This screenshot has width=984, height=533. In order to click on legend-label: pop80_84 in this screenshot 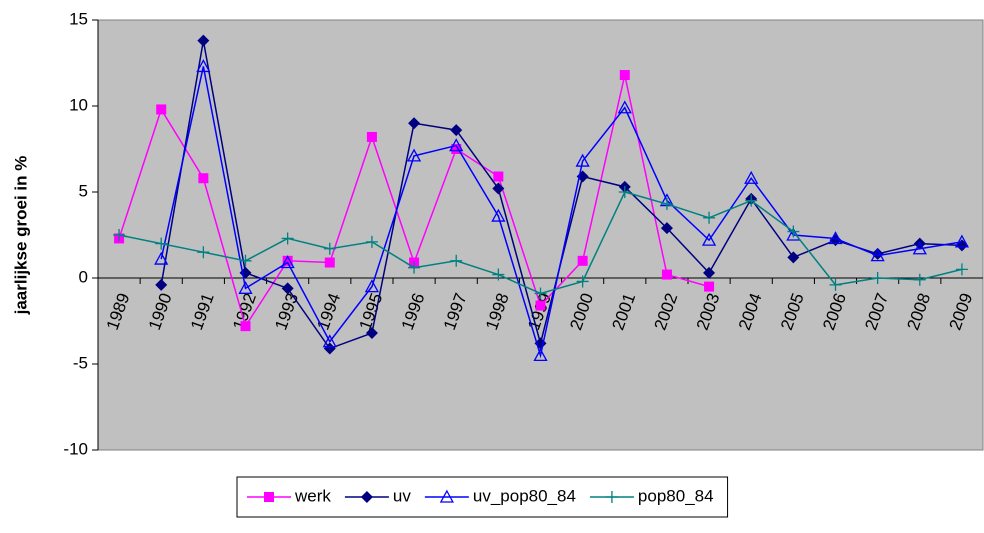, I will do `click(676, 495)`.